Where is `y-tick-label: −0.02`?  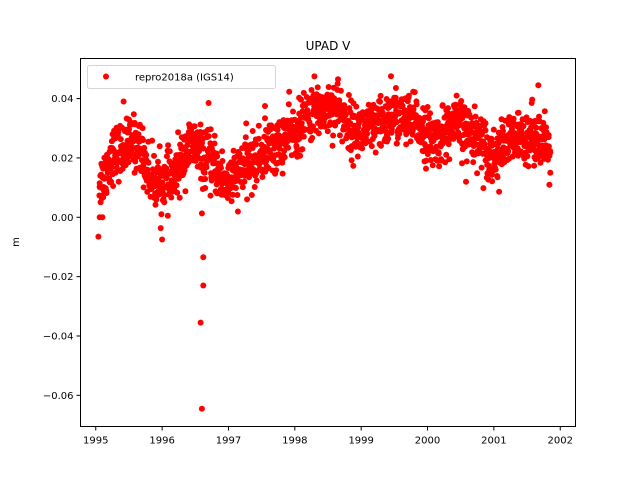
y-tick-label: −0.02 is located at coordinates (58, 277).